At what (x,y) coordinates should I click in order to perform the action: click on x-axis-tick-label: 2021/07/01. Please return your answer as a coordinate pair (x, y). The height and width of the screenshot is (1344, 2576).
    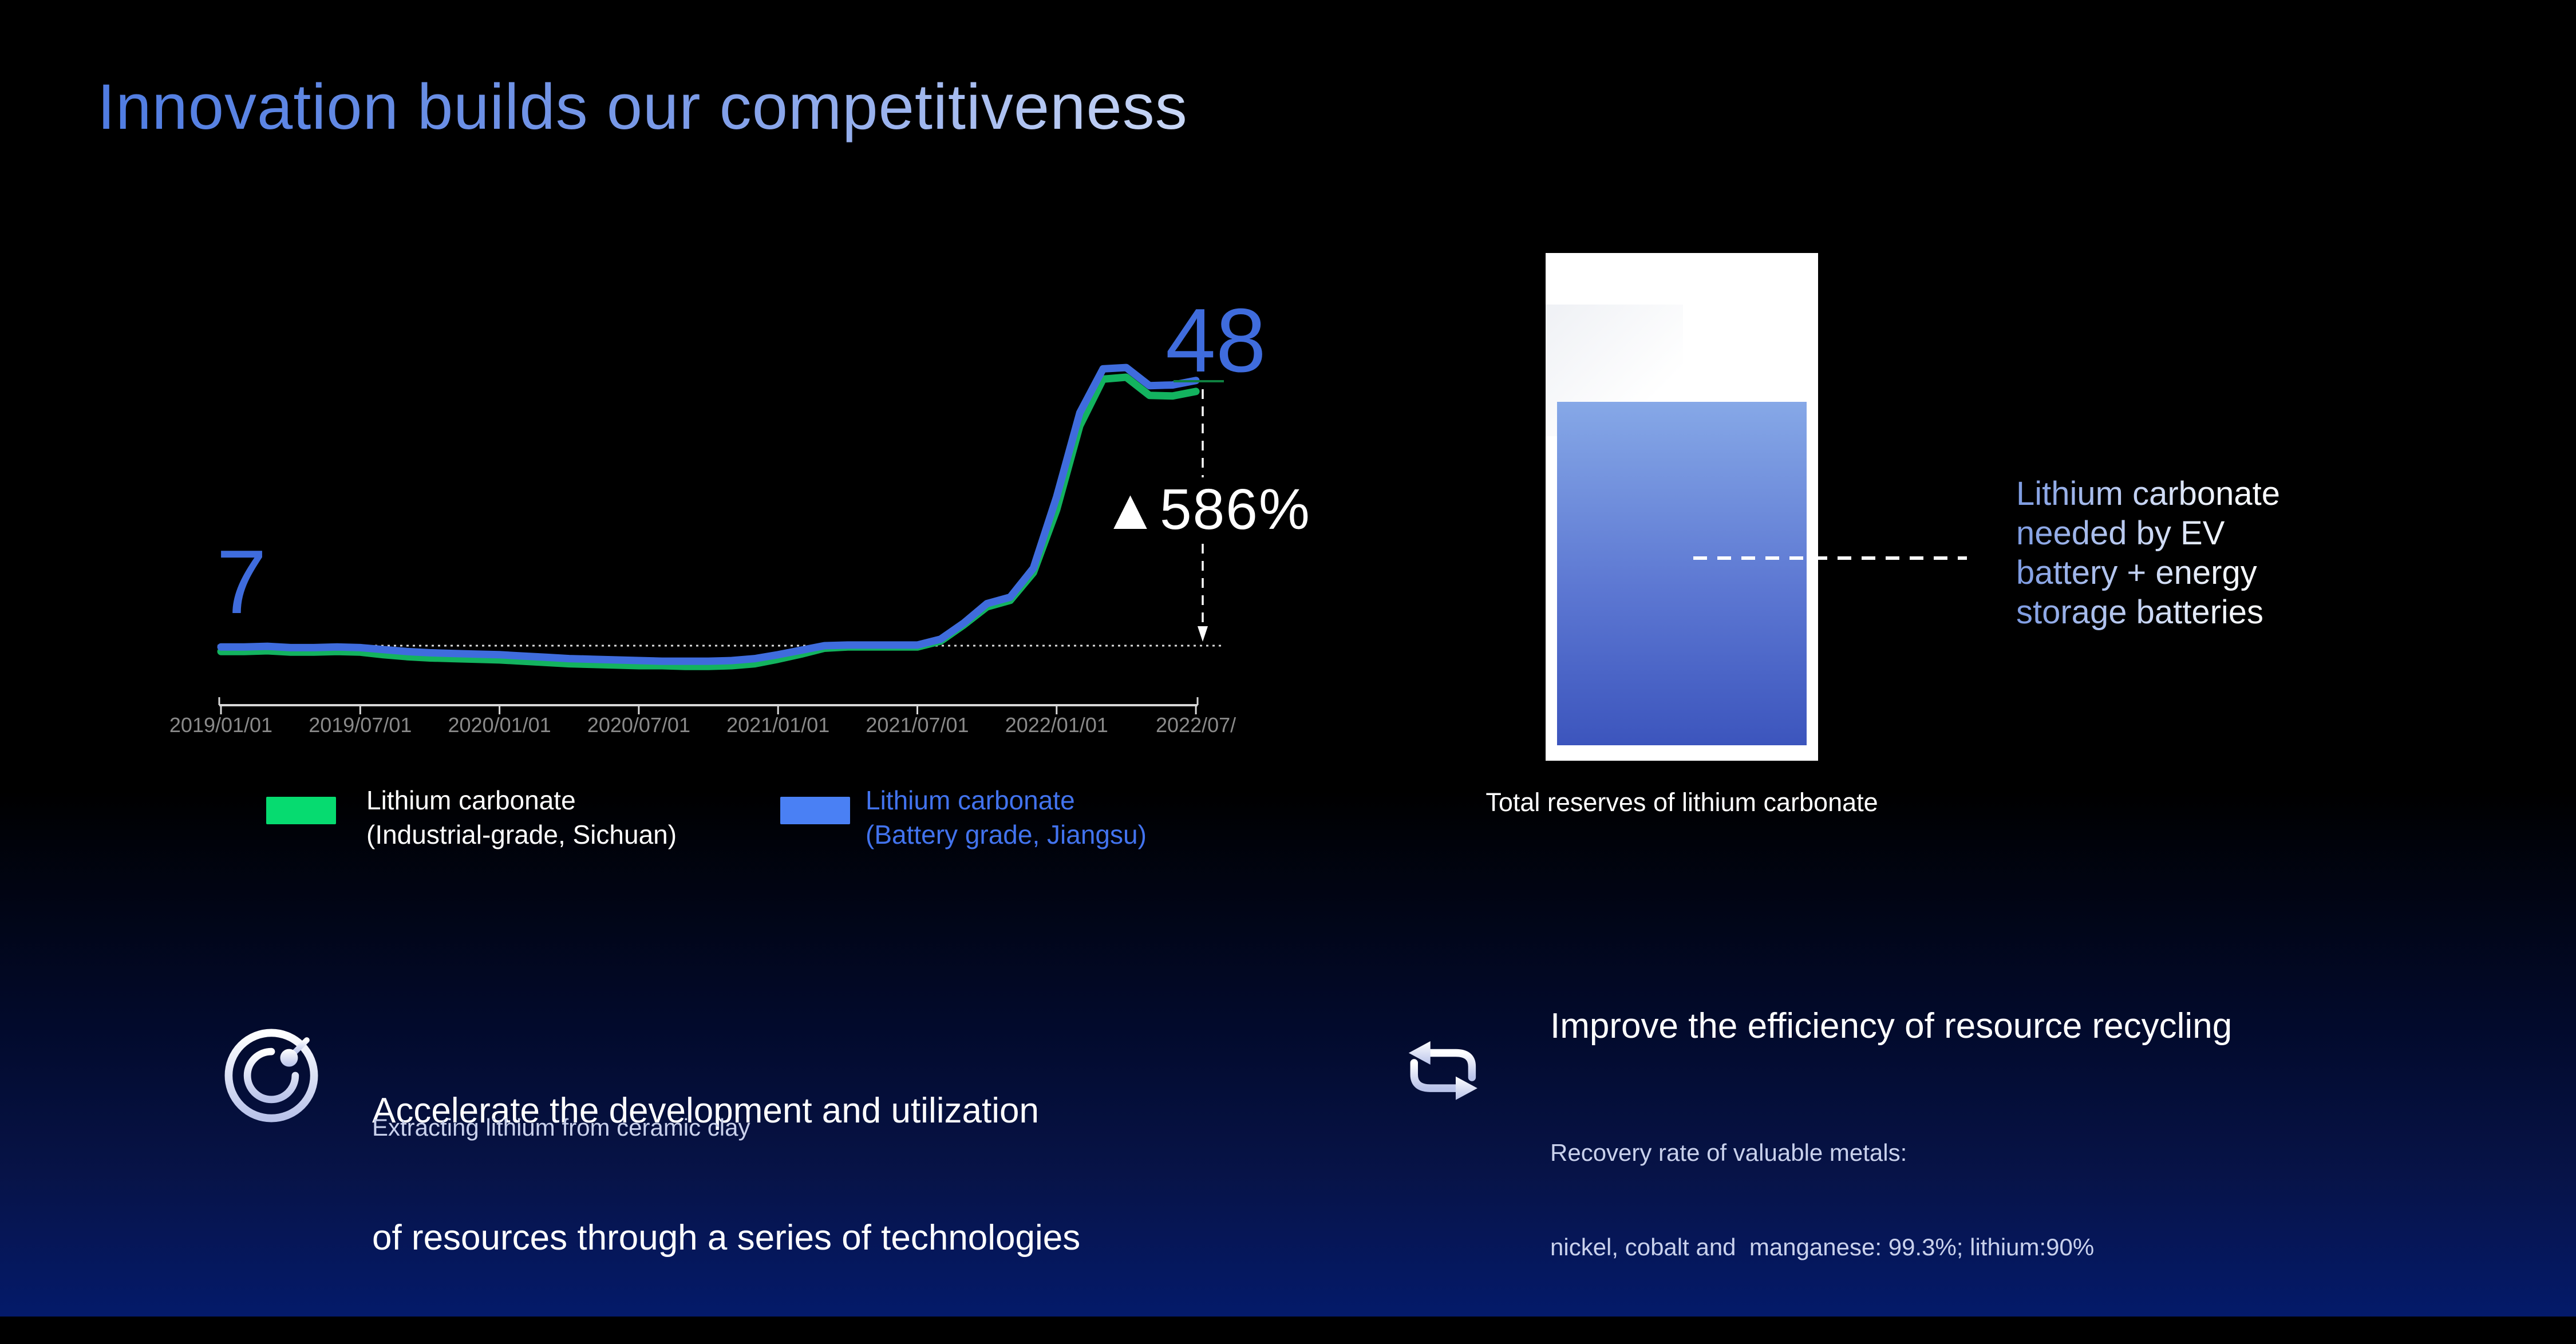
    Looking at the image, I should click on (917, 725).